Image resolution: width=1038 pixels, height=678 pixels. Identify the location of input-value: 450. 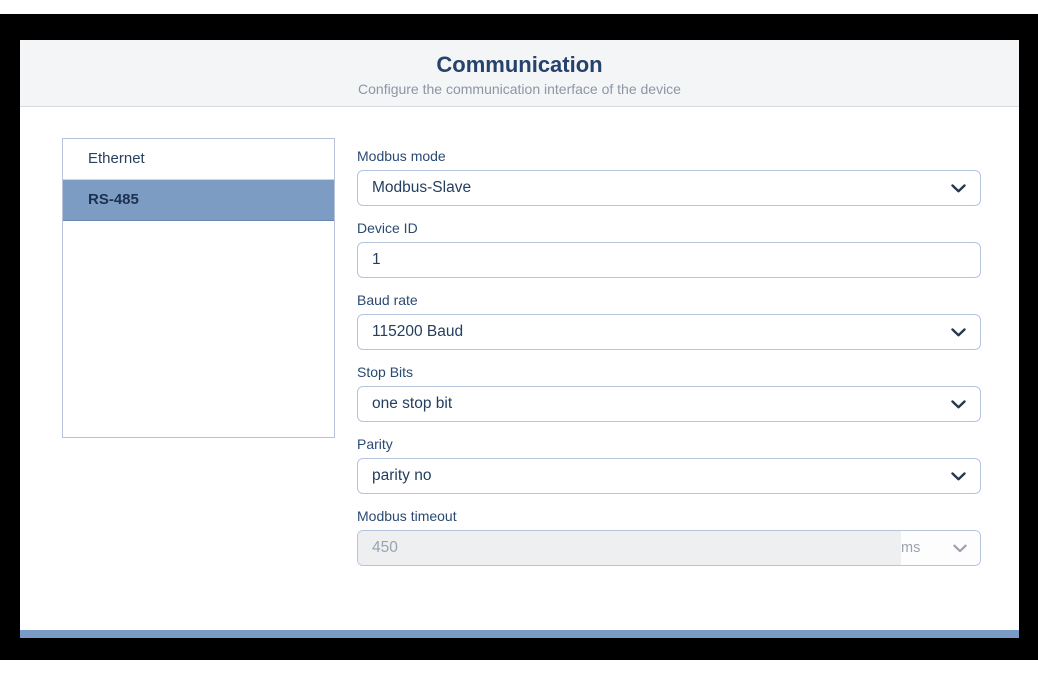
(629, 548).